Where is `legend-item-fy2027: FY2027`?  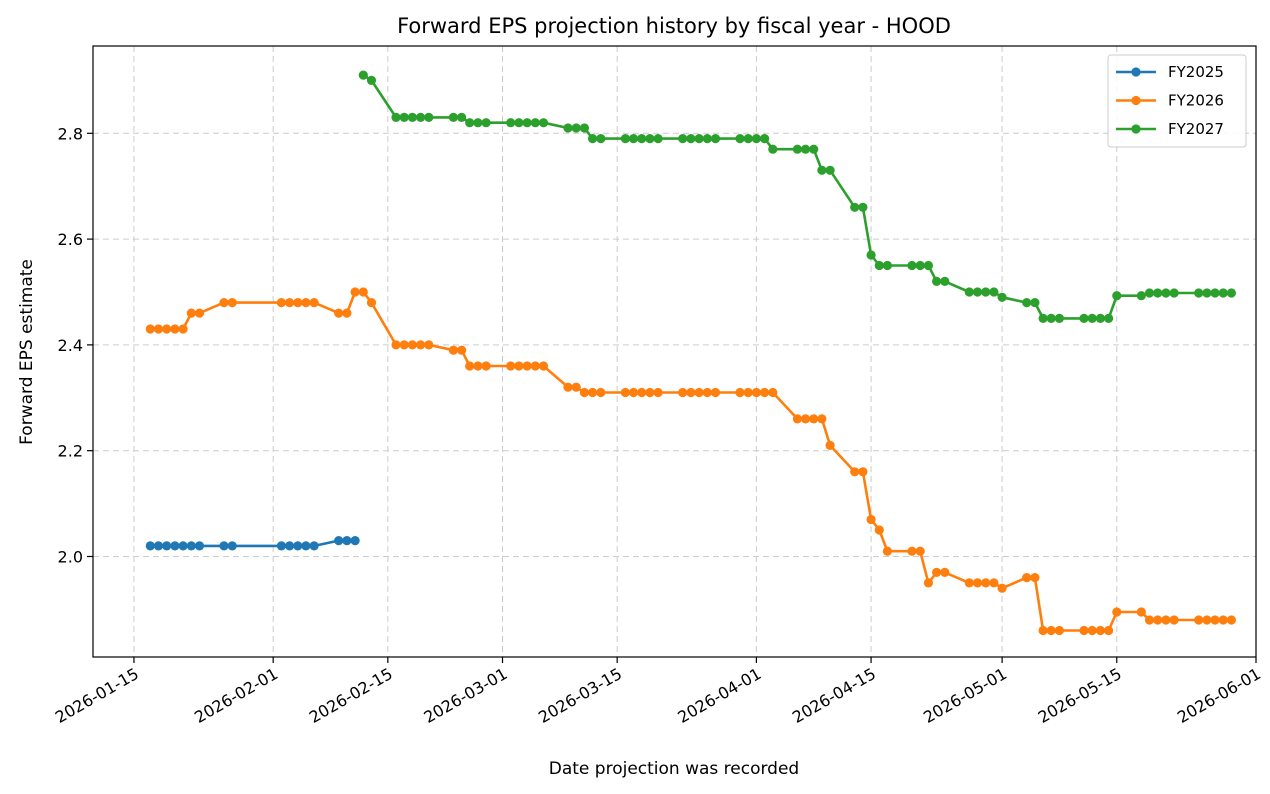 legend-item-fy2027: FY2027 is located at coordinates (1170, 129).